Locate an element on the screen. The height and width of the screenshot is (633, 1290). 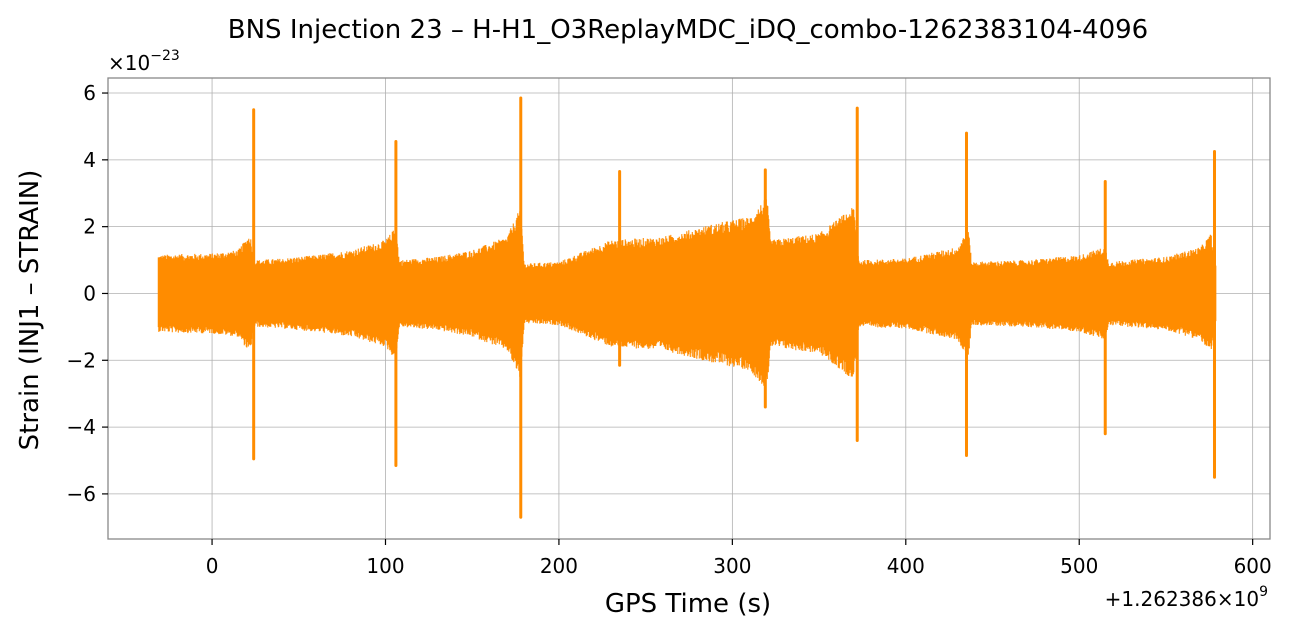
x-tick-label: 200 is located at coordinates (559, 566).